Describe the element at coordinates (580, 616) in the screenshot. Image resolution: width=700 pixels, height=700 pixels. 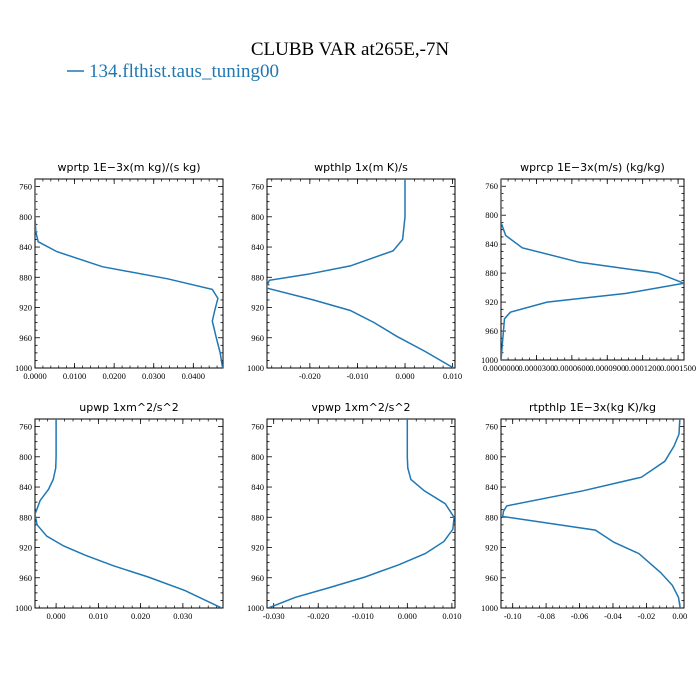
I see `x-tick-label: -0.06` at that location.